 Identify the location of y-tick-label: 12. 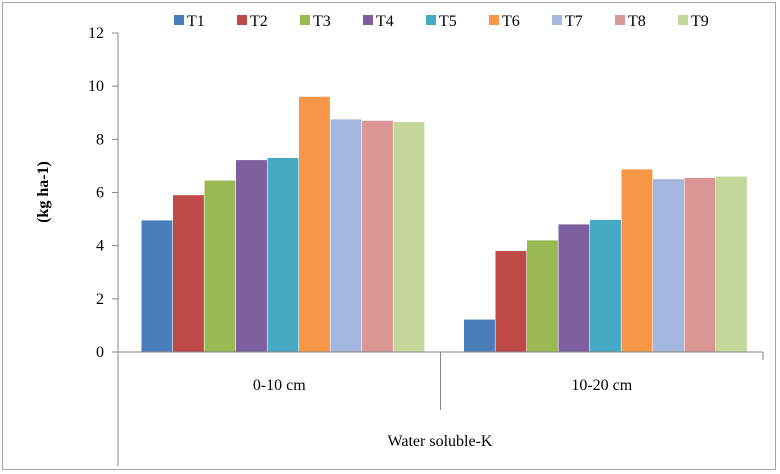
(96, 33).